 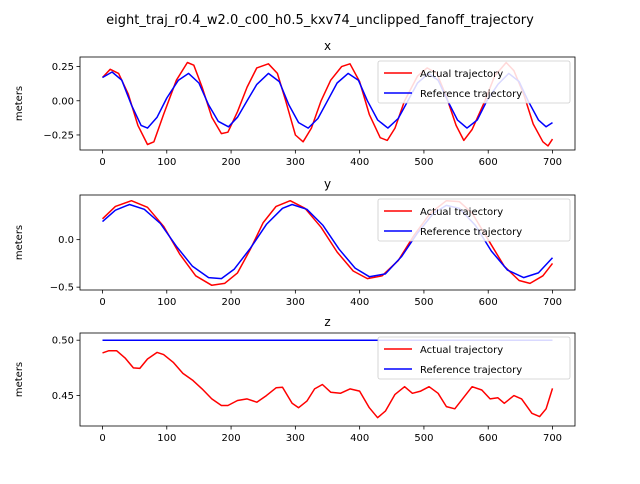 What do you see at coordinates (62, 288) in the screenshot?
I see `y-tick-label: −0.5` at bounding box center [62, 288].